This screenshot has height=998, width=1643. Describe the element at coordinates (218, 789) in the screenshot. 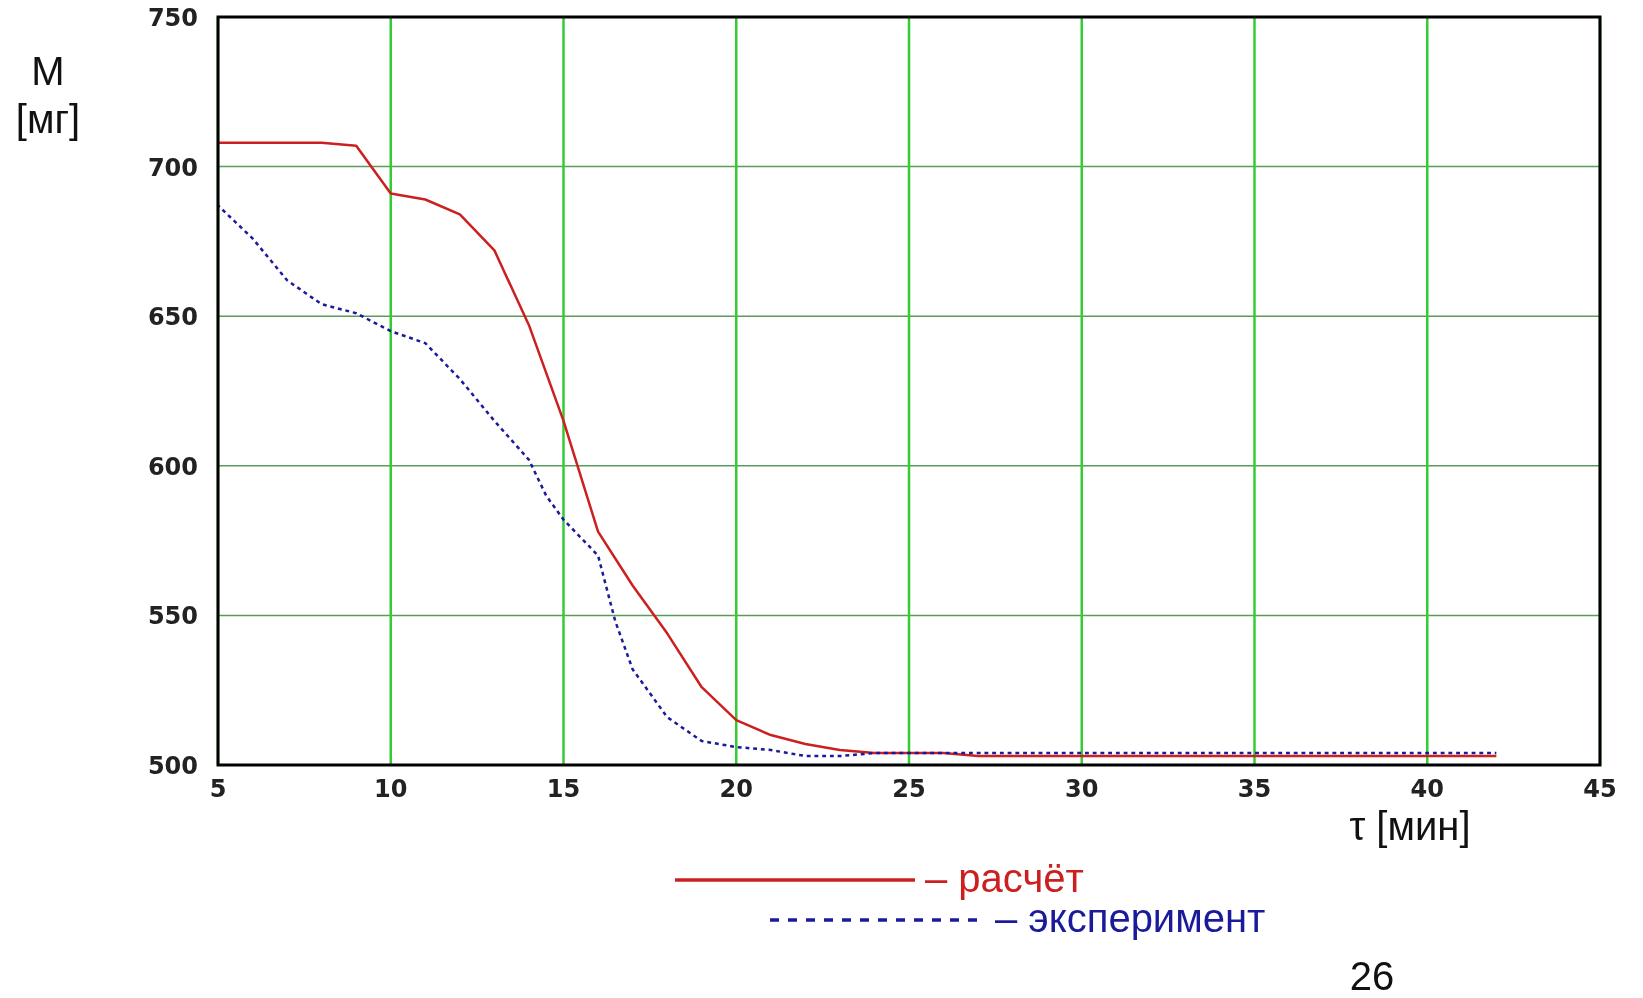

I see `x-tick-label: 5` at that location.